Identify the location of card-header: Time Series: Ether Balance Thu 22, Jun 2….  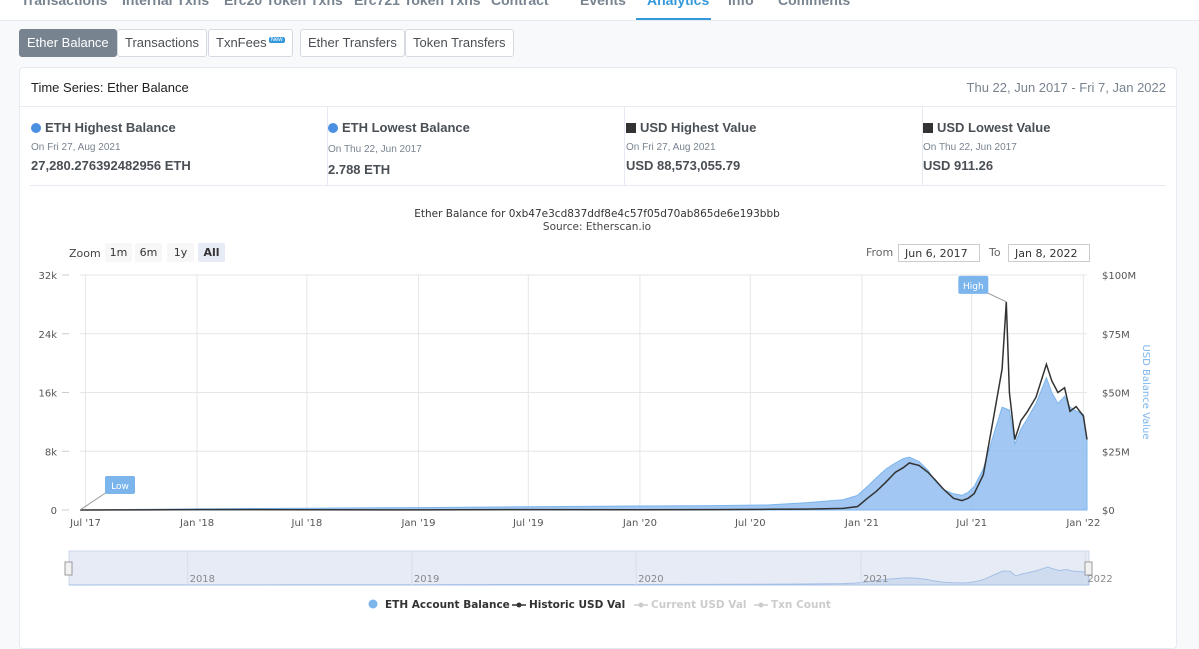
(598, 87).